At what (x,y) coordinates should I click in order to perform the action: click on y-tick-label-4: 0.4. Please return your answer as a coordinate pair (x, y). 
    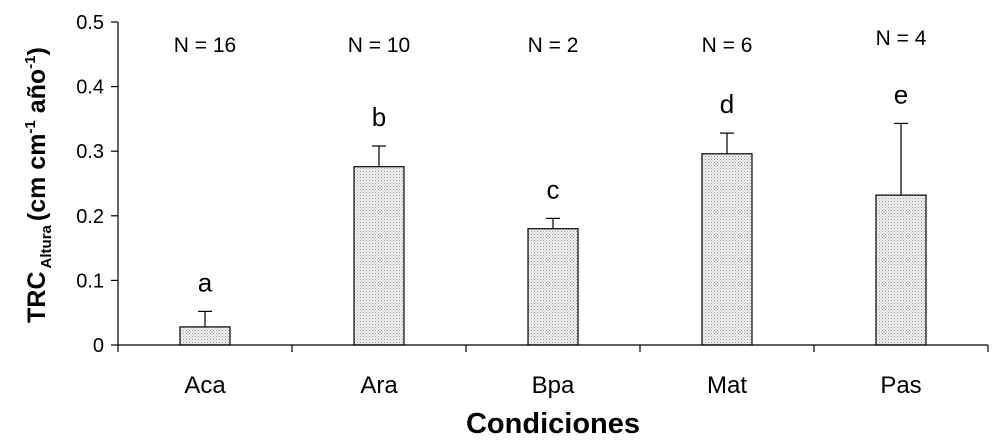
    Looking at the image, I should click on (90, 88).